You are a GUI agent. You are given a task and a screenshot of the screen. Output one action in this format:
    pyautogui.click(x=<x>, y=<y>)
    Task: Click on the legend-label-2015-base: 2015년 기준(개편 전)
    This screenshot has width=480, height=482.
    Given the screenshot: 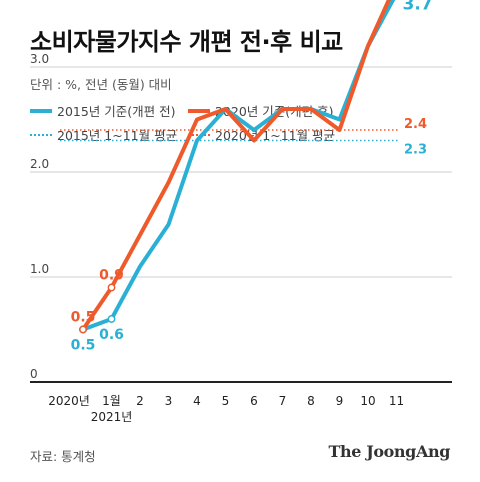 What is the action you would take?
    pyautogui.click(x=116, y=111)
    